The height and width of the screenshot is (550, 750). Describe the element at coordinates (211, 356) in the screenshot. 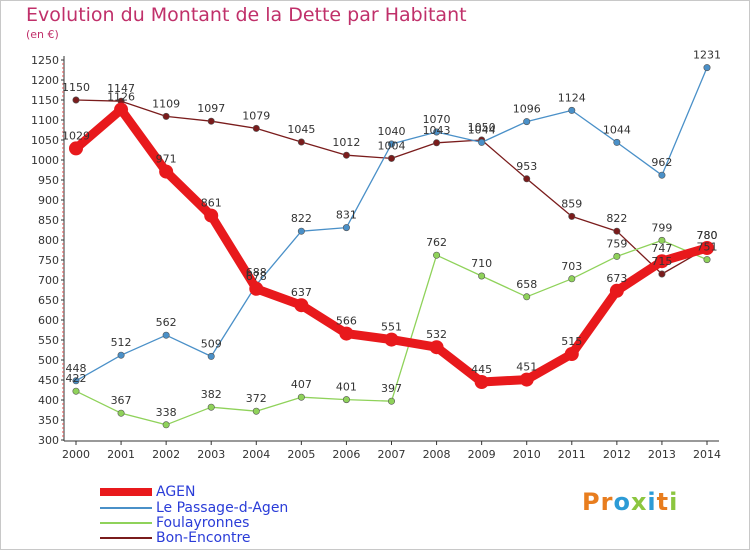

I see `data-point-le-passage-d-agen-2003` at that location.